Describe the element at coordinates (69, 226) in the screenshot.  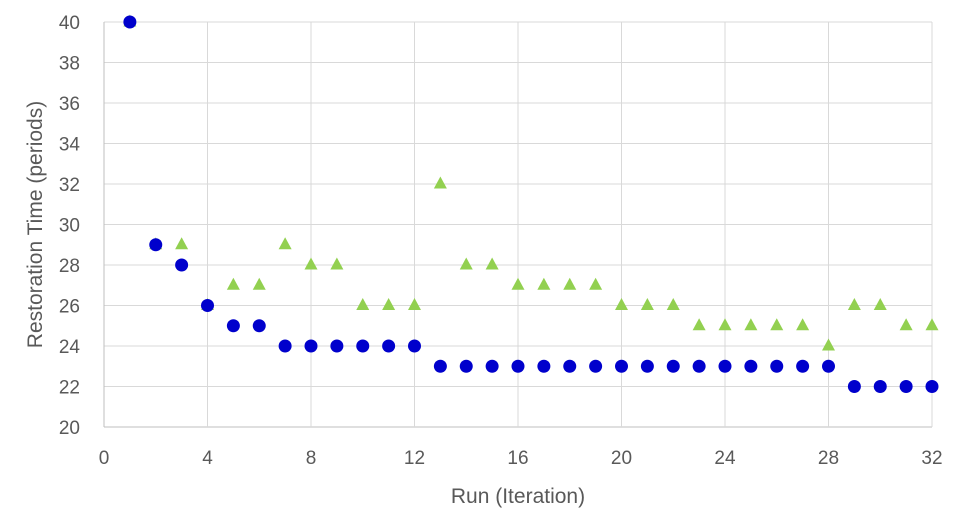
I see `y-tick-label: 30` at that location.